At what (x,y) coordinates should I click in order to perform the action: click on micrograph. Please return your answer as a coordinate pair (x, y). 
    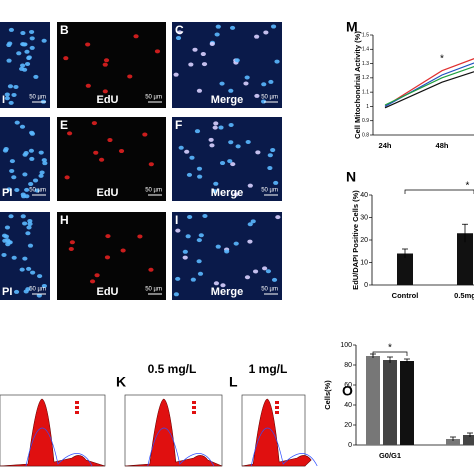
    Looking at the image, I should click on (227, 256).